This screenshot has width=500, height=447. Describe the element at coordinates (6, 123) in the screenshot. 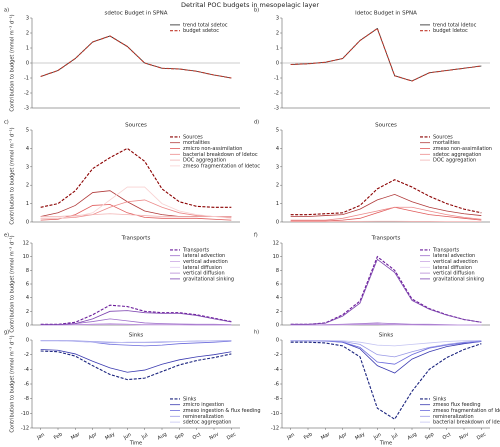

I see `panel-label: c)` at that location.